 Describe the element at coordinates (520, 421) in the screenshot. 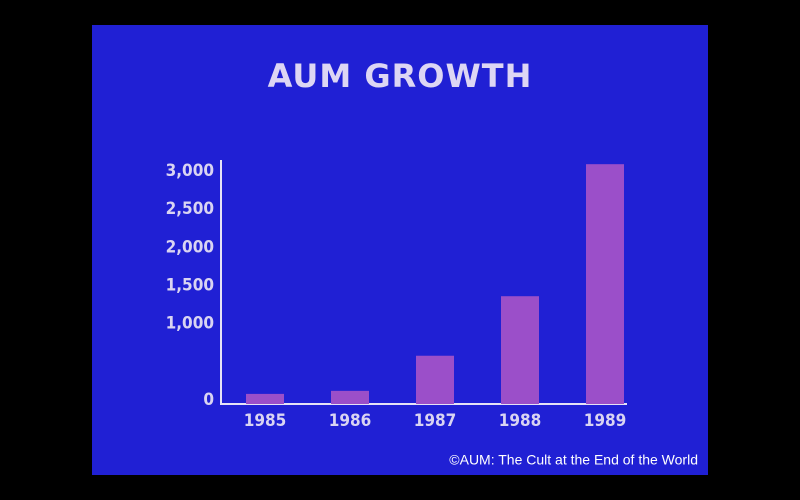

I see `x-tick-label: 1988` at that location.